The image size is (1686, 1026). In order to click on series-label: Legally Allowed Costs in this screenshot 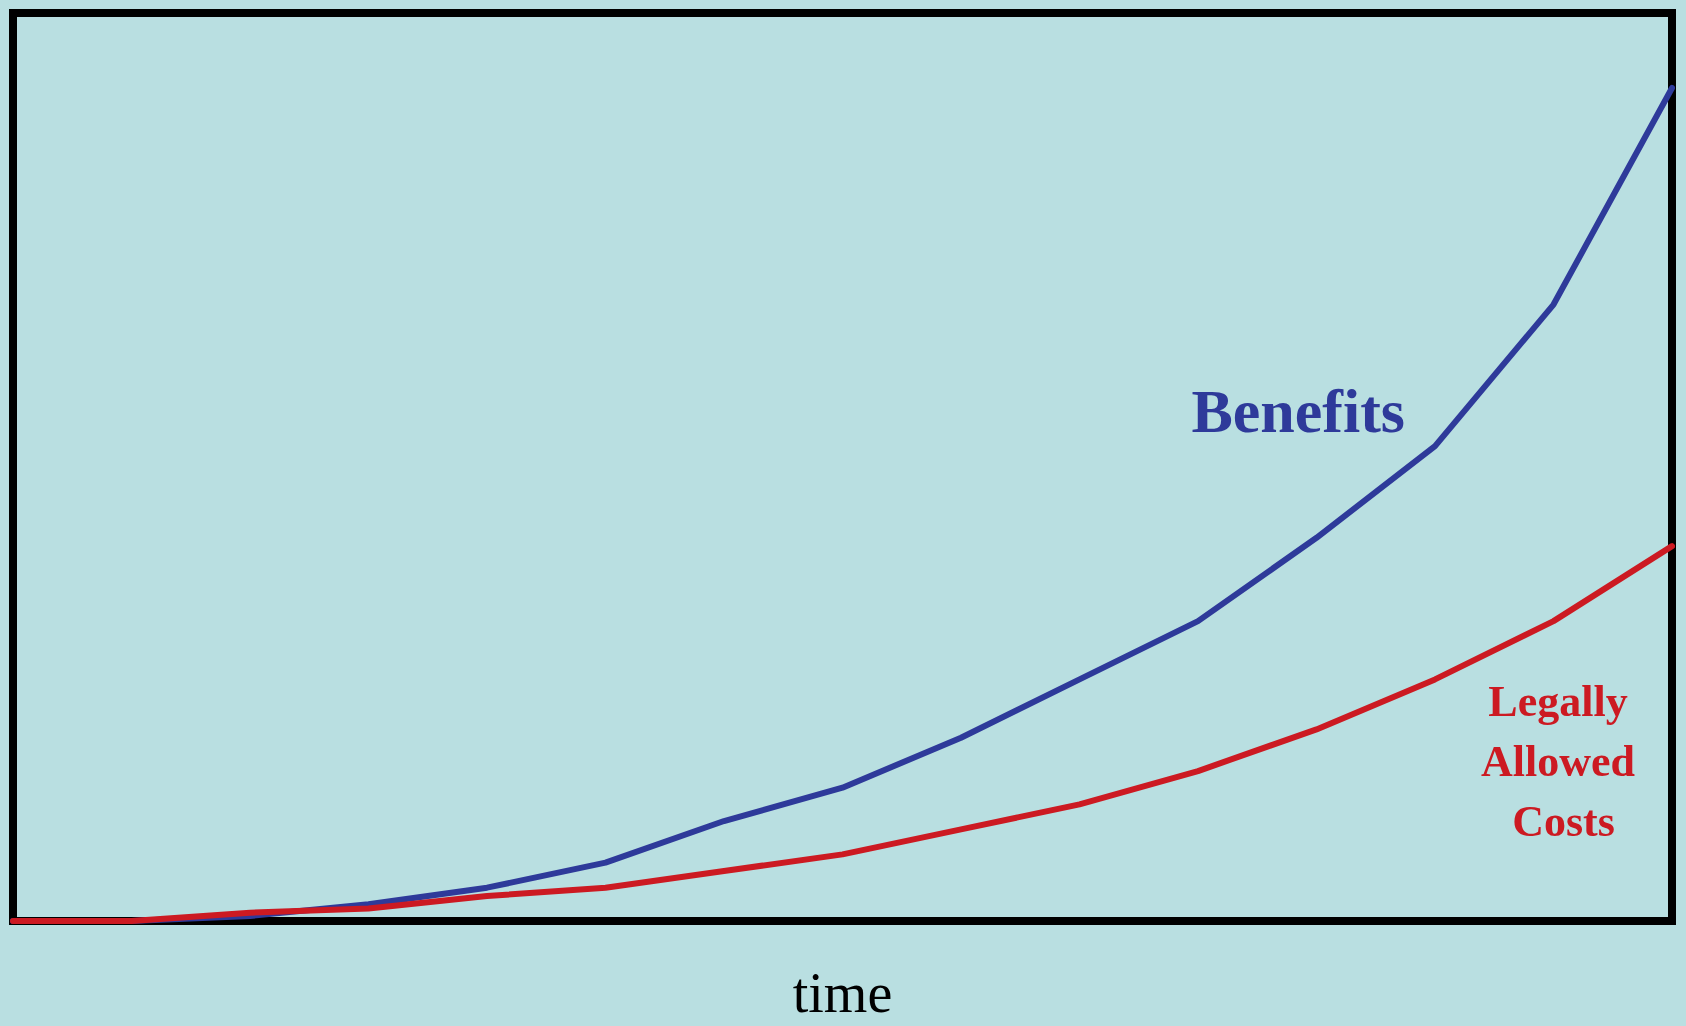, I will do `click(1563, 761)`.